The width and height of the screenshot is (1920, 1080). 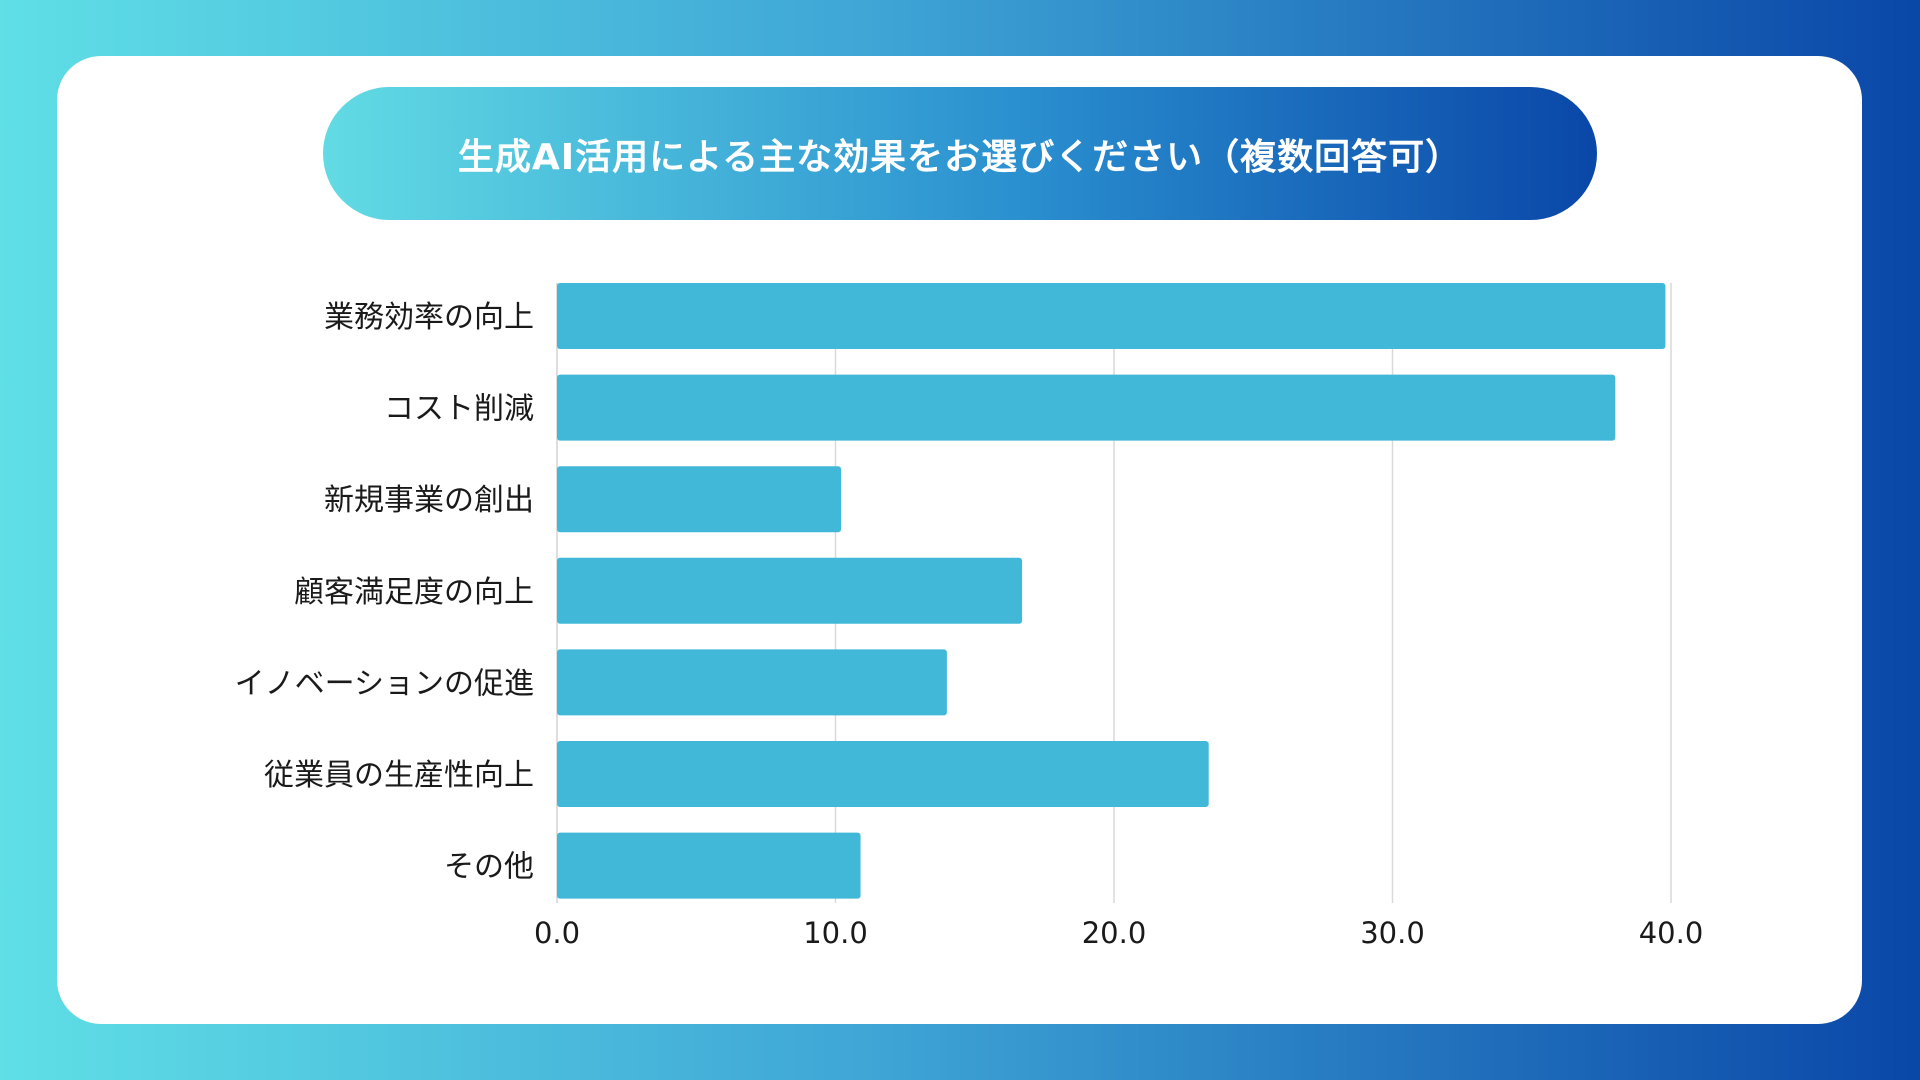 I want to click on chart-title: 生成AI活用による主な効果をお選びください（複数回答可）, so click(x=960, y=157).